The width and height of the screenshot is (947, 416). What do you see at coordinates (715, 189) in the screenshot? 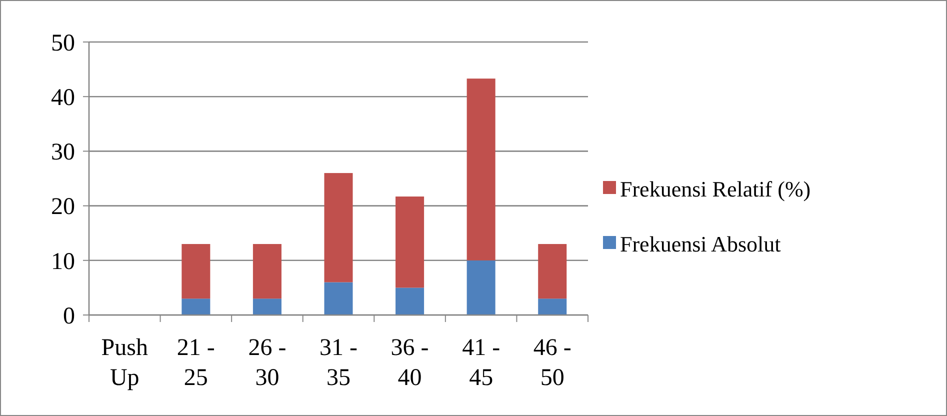
I see `legend-label: Frekuensi Relatif (%)` at bounding box center [715, 189].